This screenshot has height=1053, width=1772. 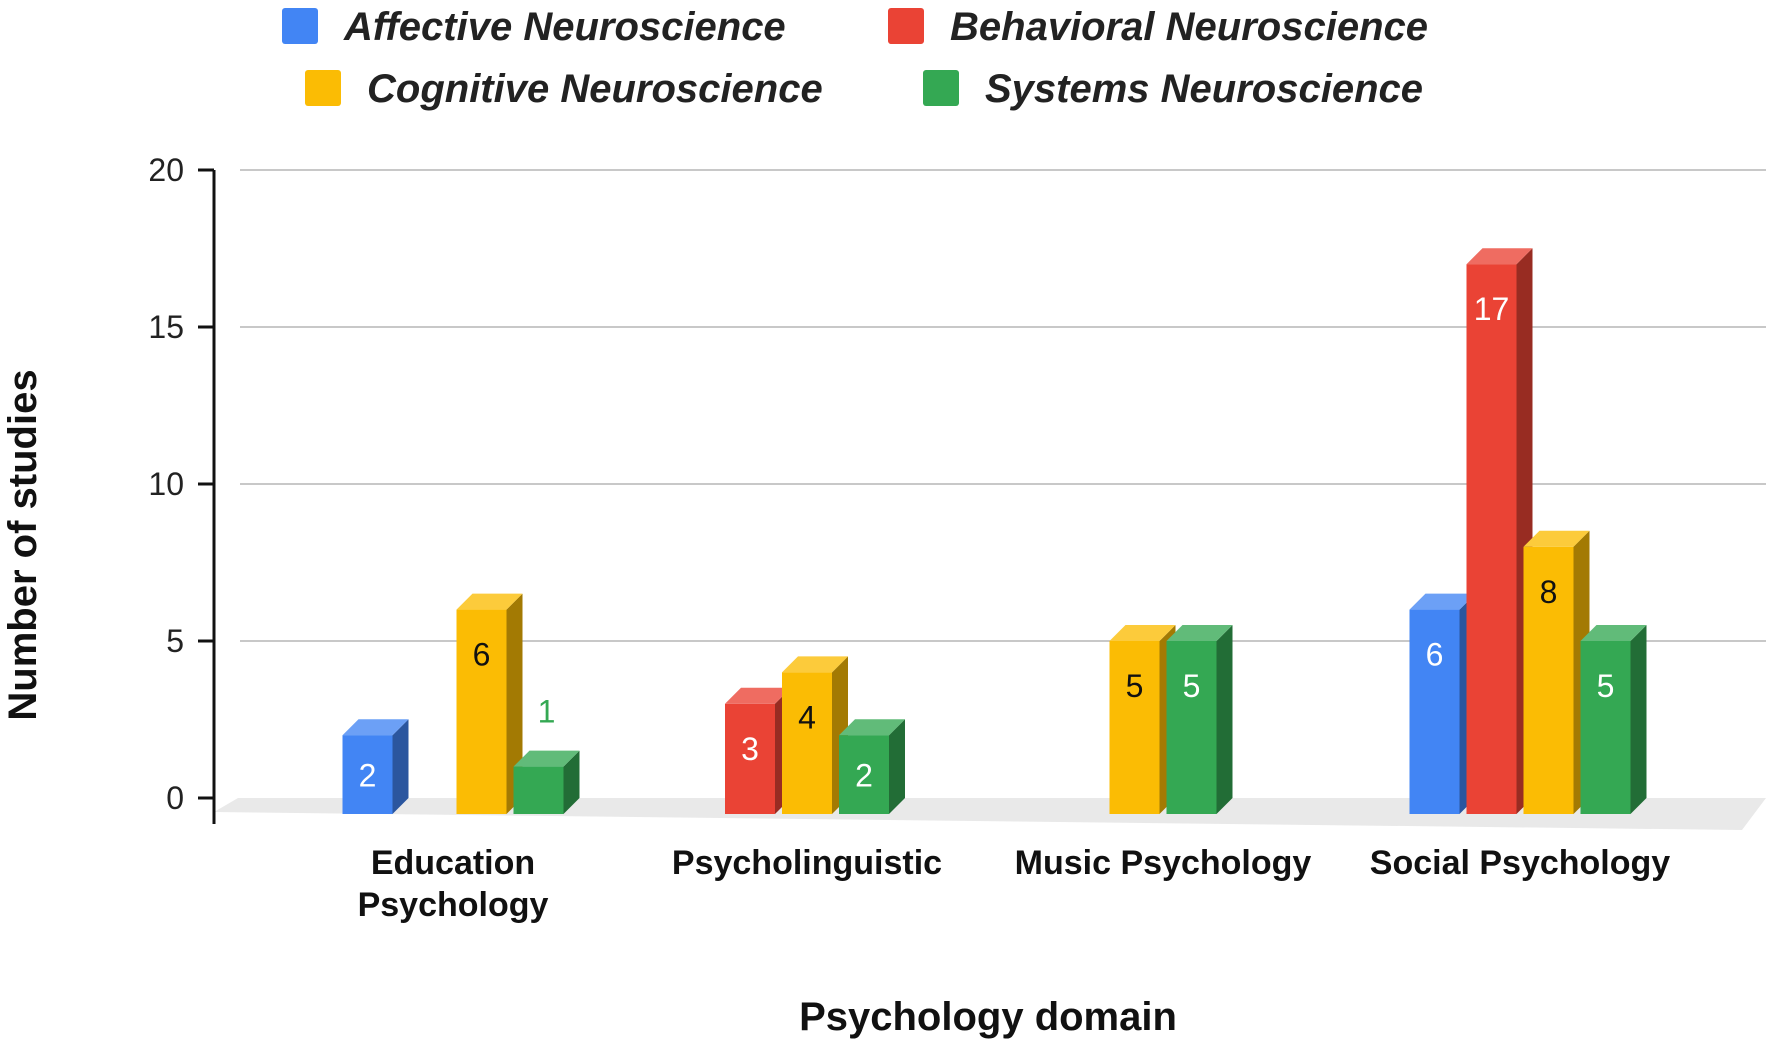 I want to click on chart-floor, so click(x=990, y=814).